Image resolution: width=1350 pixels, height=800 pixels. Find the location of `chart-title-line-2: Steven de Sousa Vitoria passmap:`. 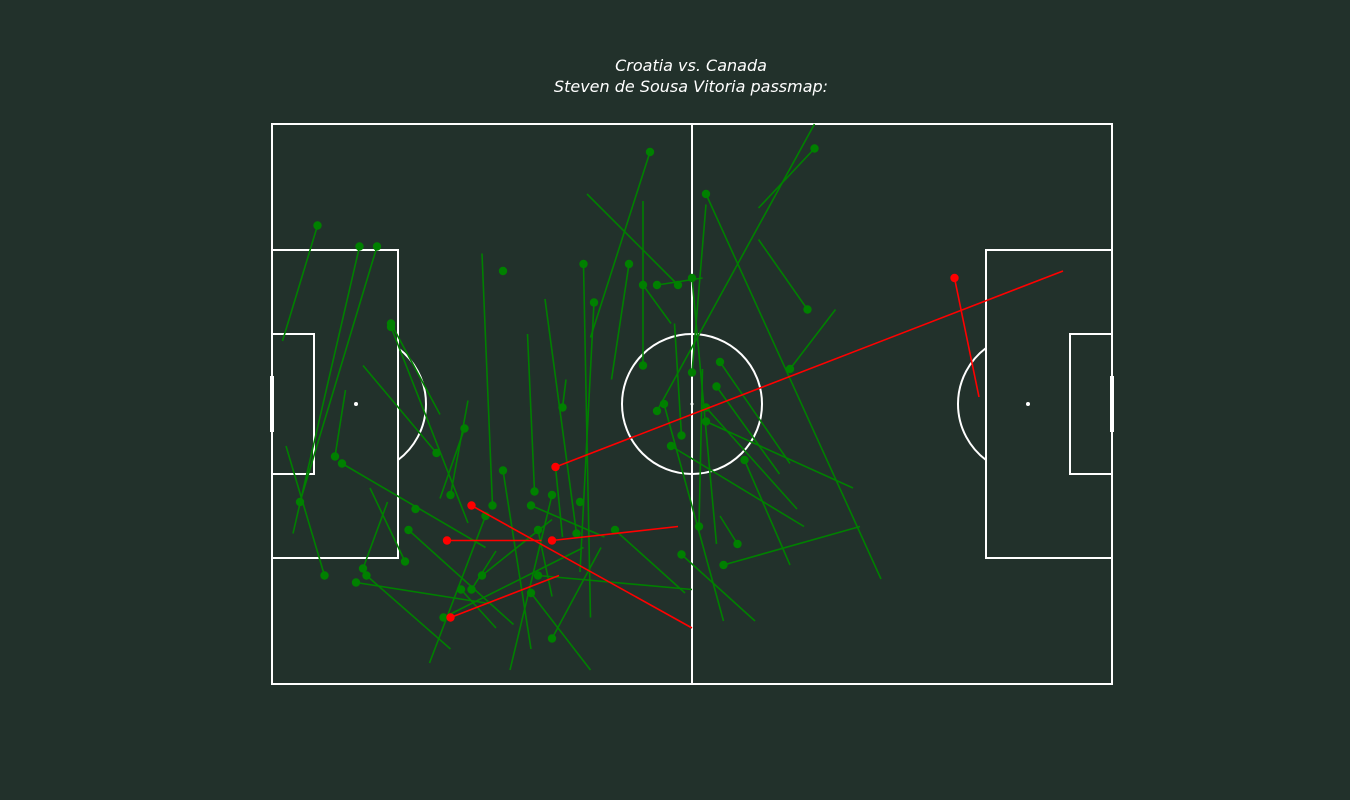

chart-title-line-2: Steven de Sousa Vitoria passmap: is located at coordinates (691, 86).